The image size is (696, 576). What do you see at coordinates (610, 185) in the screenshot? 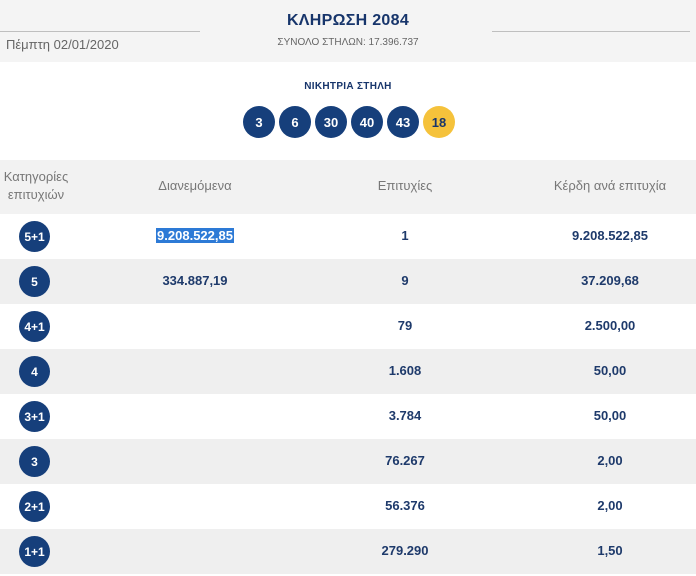
I see `header-prize: Κέρδη ανά επιτυχία` at bounding box center [610, 185].